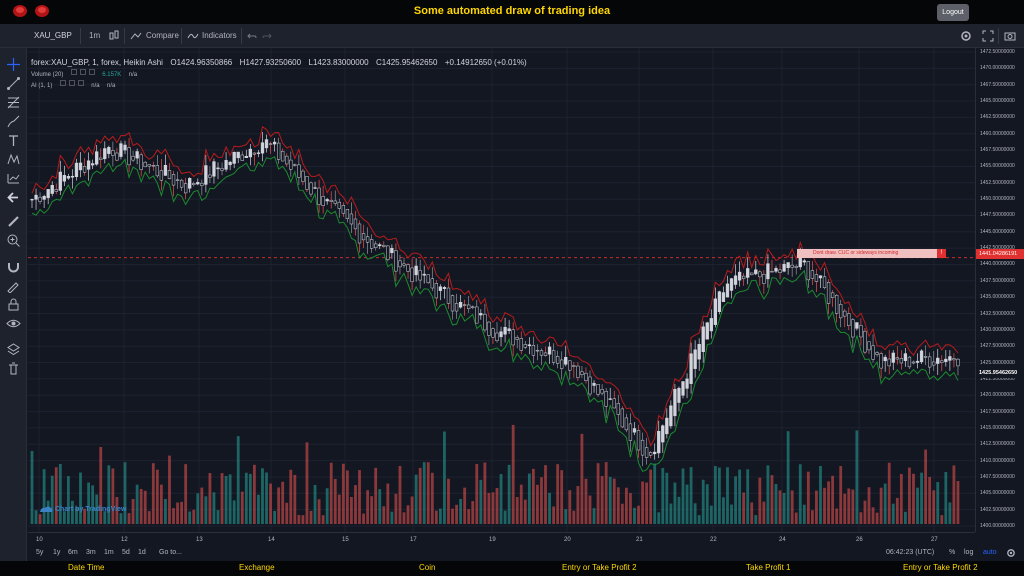 The height and width of the screenshot is (576, 1024). Describe the element at coordinates (95, 86) in the screenshot. I see `ai-value: n/a` at that location.